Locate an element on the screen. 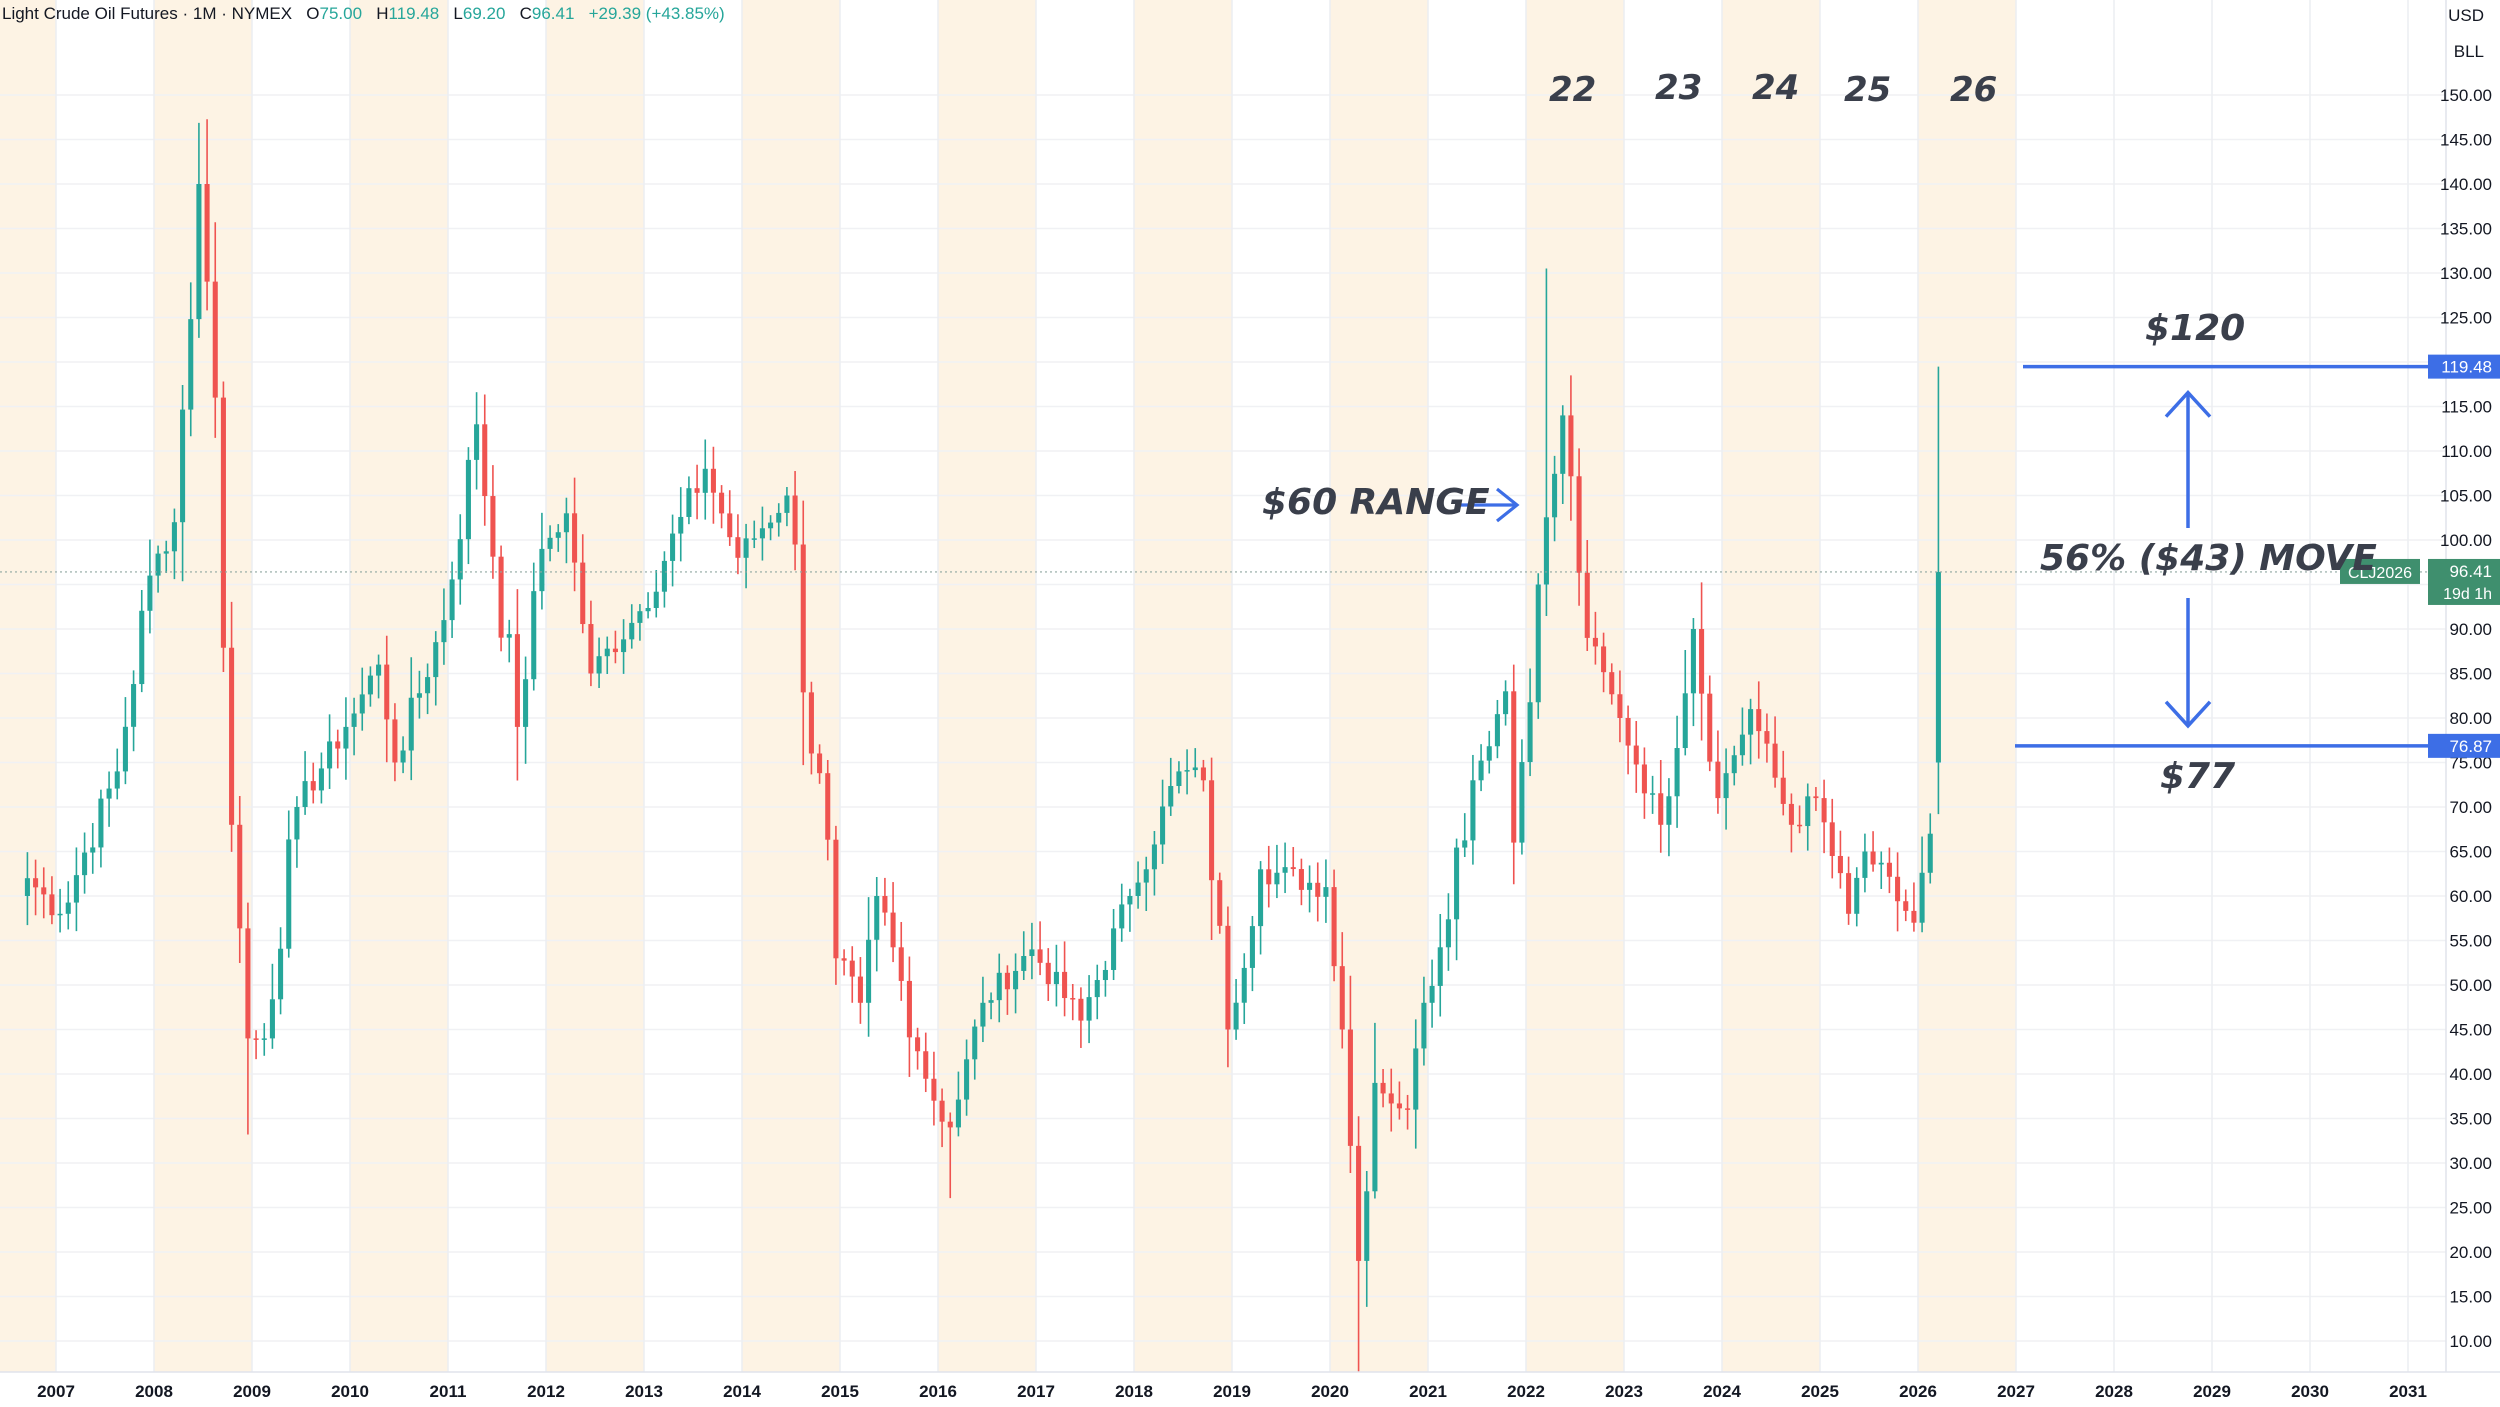 Image resolution: width=2500 pixels, height=1407 pixels. time-tick-label: 2010 is located at coordinates (350, 1391).